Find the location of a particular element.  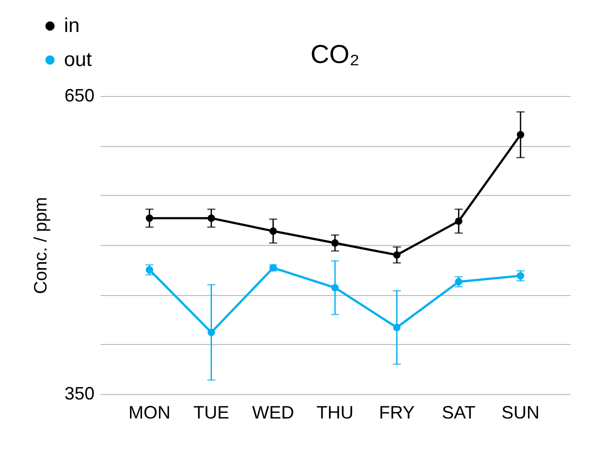

x-tick-label: WED is located at coordinates (273, 412).